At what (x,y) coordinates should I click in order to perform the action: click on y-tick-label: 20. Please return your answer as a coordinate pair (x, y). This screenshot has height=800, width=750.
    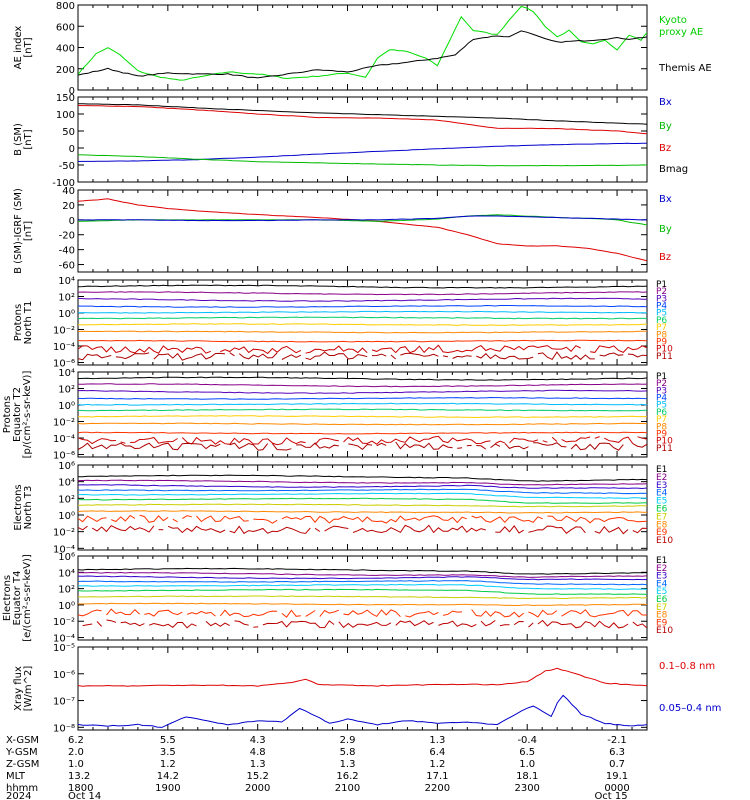
    Looking at the image, I should click on (68, 206).